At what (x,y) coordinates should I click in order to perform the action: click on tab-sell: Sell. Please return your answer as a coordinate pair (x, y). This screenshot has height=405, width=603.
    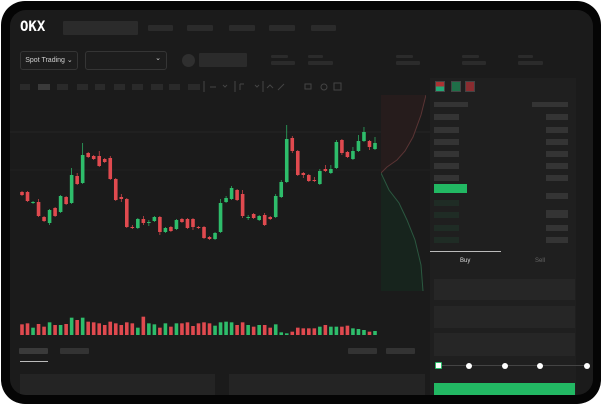
    Looking at the image, I should click on (540, 261).